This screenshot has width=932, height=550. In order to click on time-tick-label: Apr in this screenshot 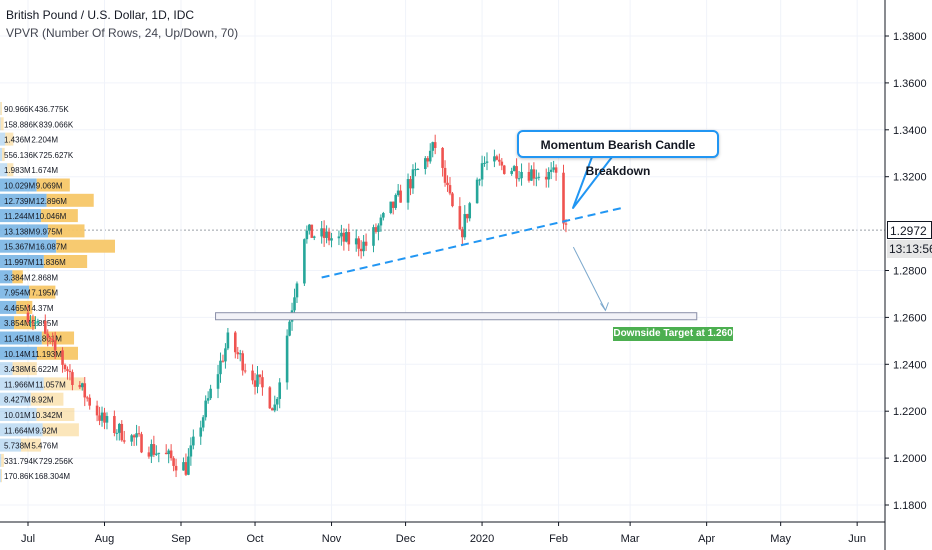, I will do `click(706, 539)`.